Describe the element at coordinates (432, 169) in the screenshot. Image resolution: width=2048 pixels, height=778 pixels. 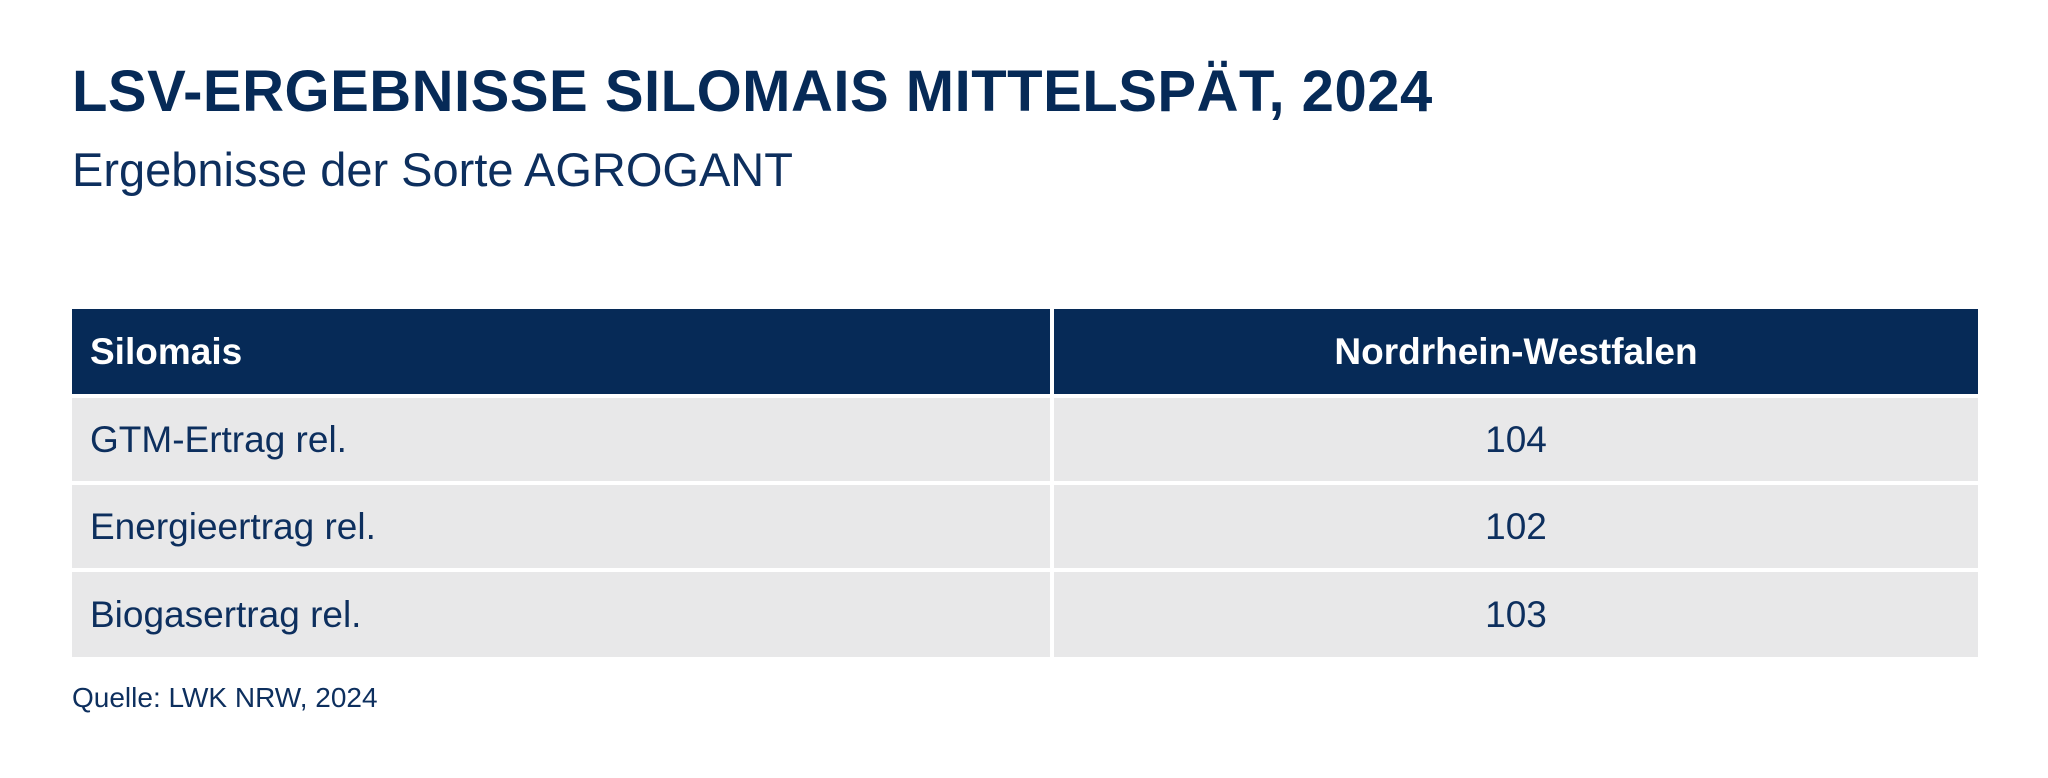
I see `page-subtitle: Ergebnisse der Sorte AGROGANT` at that location.